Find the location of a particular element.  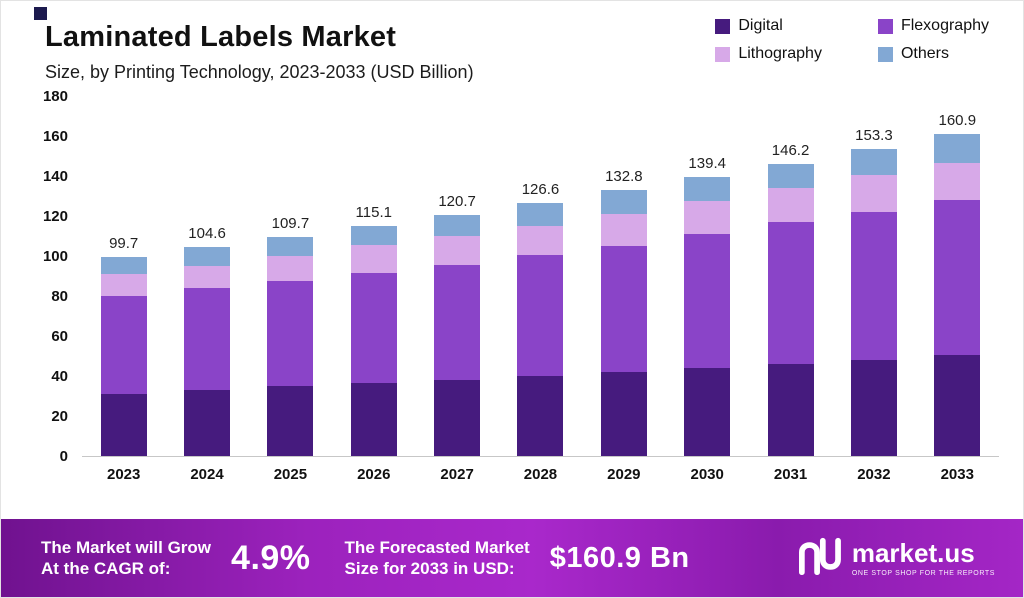

legend-label: Others is located at coordinates (924, 53).